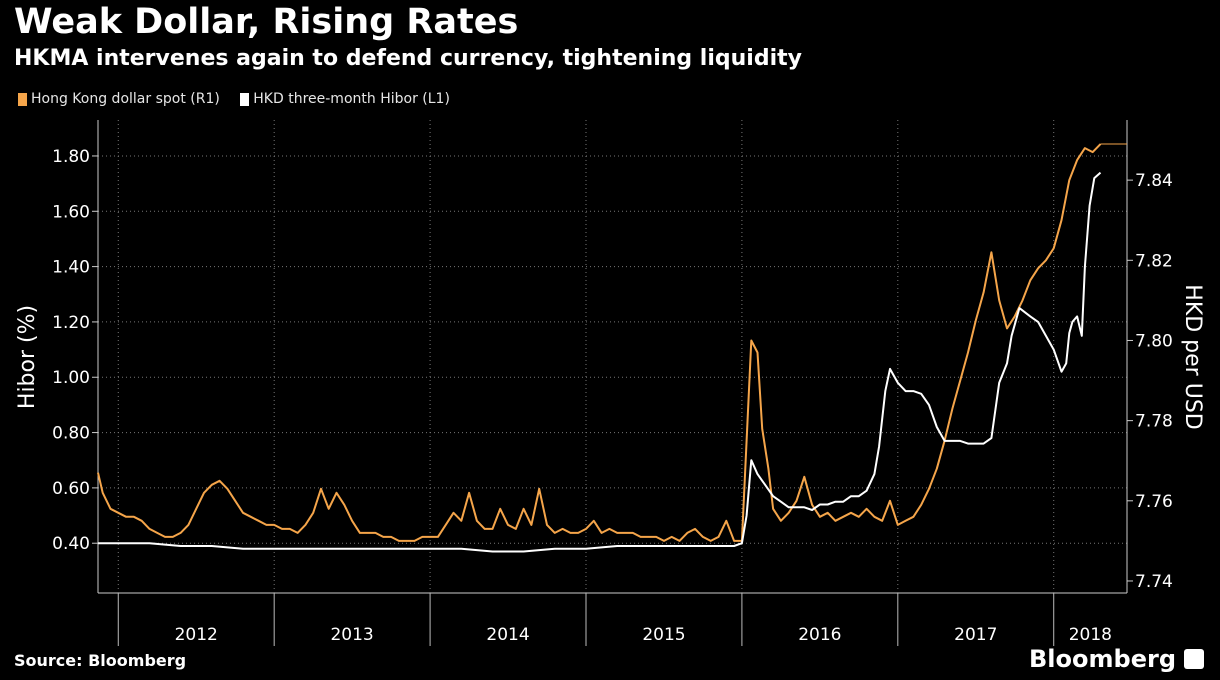  I want to click on year-label: 2013, so click(351, 635).